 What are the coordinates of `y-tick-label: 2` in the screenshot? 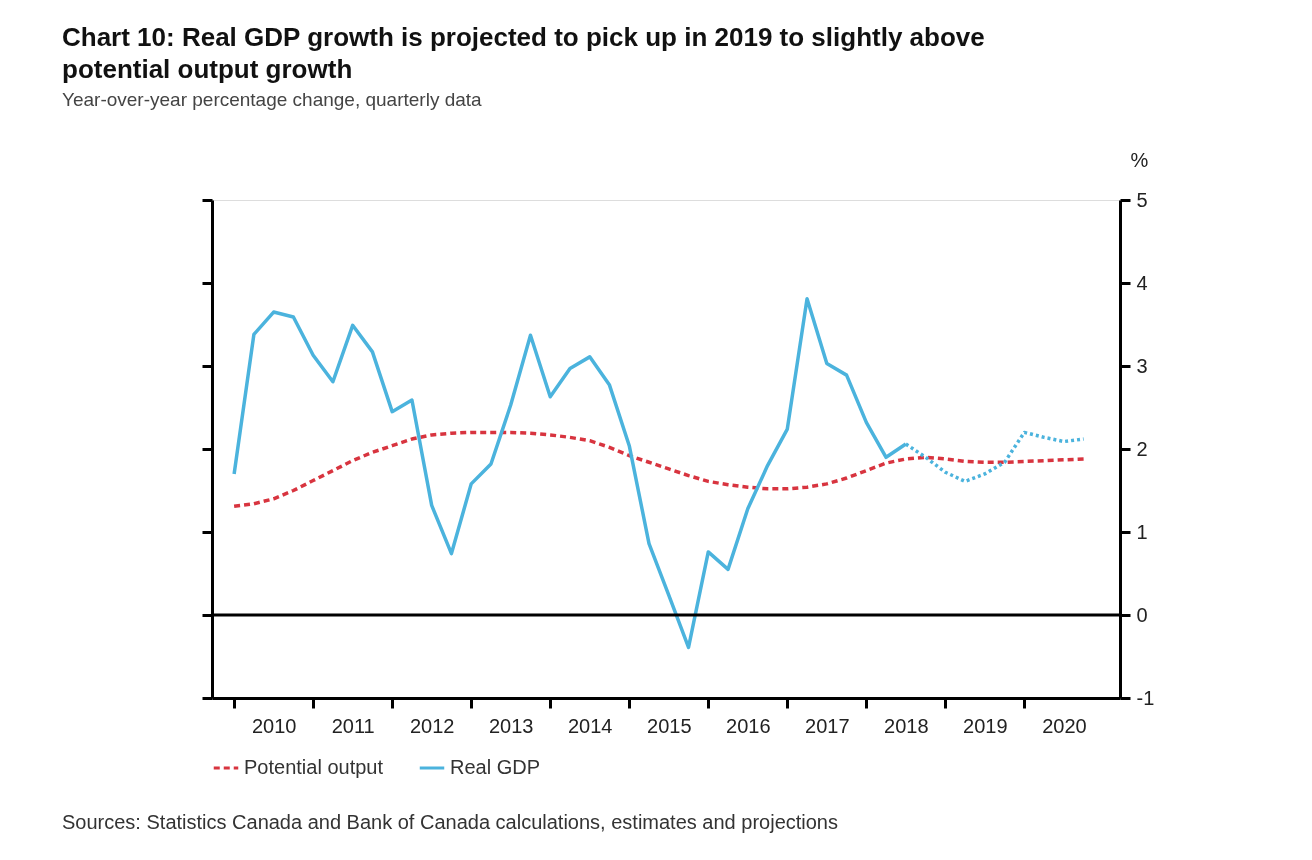 It's located at (1142, 448).